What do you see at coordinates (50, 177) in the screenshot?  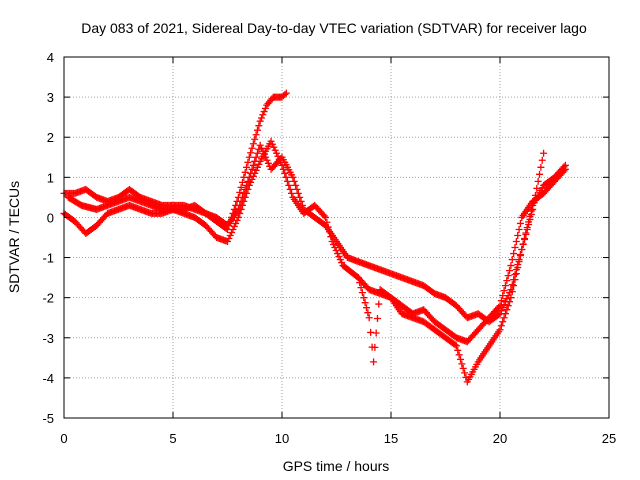 I see `y-tick-label: 1` at bounding box center [50, 177].